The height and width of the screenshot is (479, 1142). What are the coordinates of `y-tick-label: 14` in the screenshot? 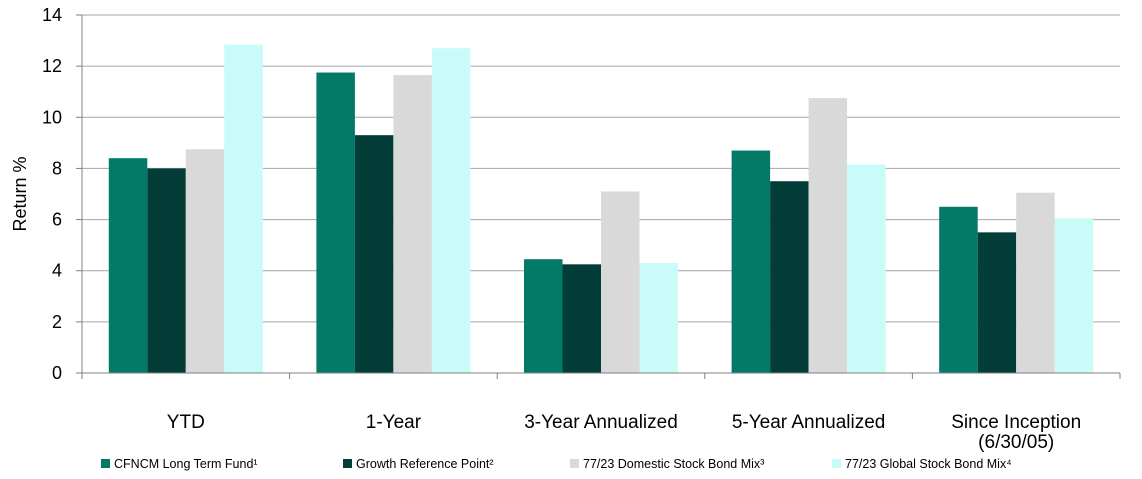 It's located at (52, 15).